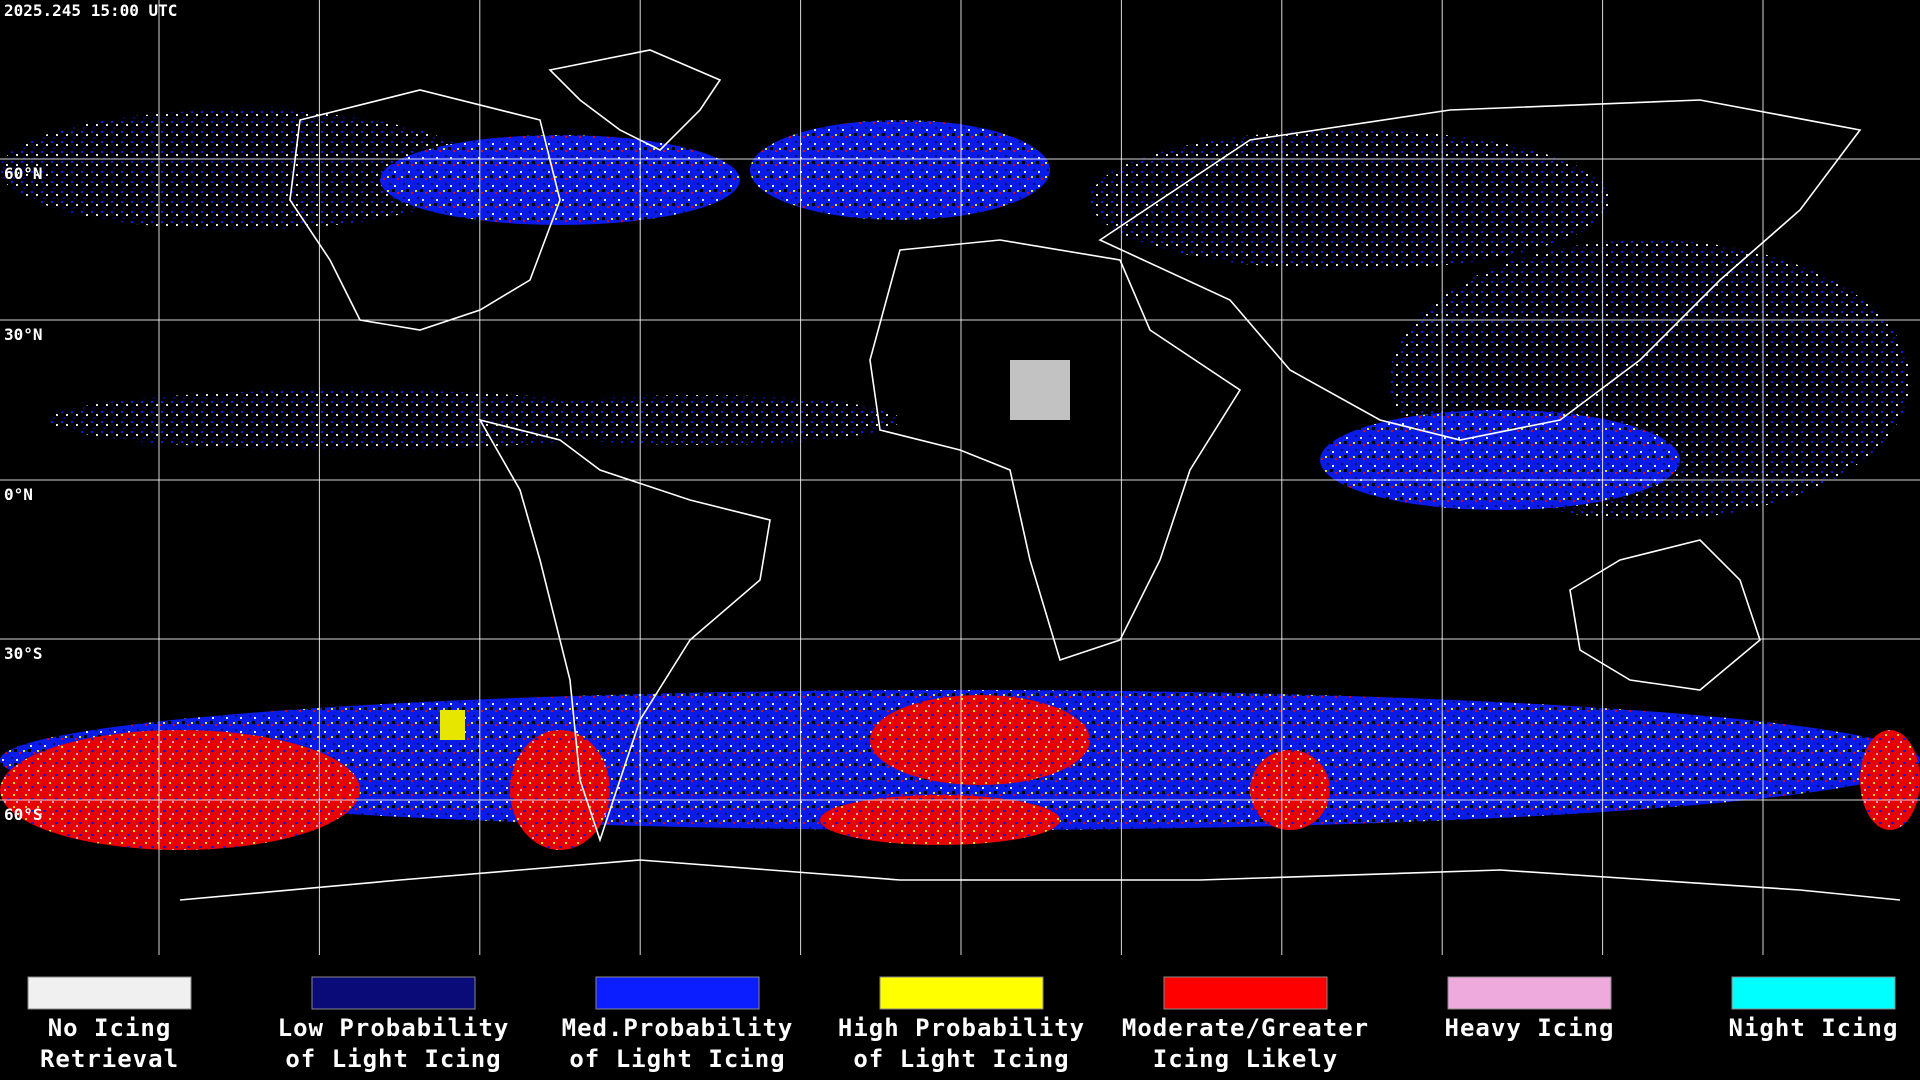  I want to click on timestamp: 2025.245 15:00 UTC, so click(90, 10).